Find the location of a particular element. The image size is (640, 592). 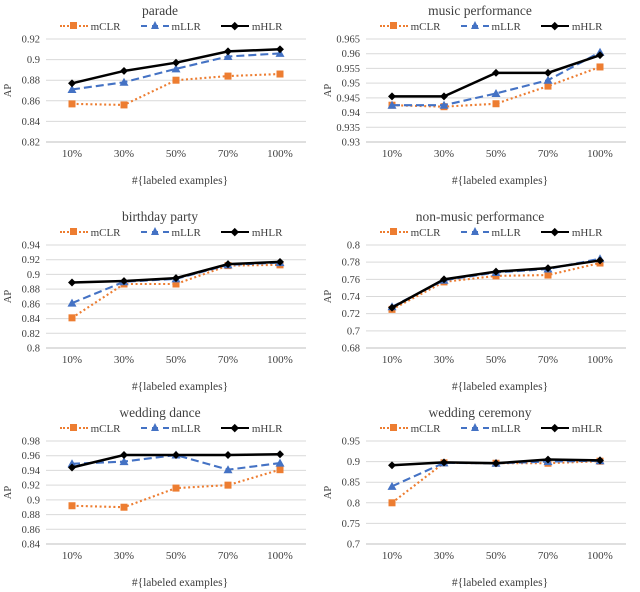

y-tick-label: 0.945 is located at coordinates (348, 98).